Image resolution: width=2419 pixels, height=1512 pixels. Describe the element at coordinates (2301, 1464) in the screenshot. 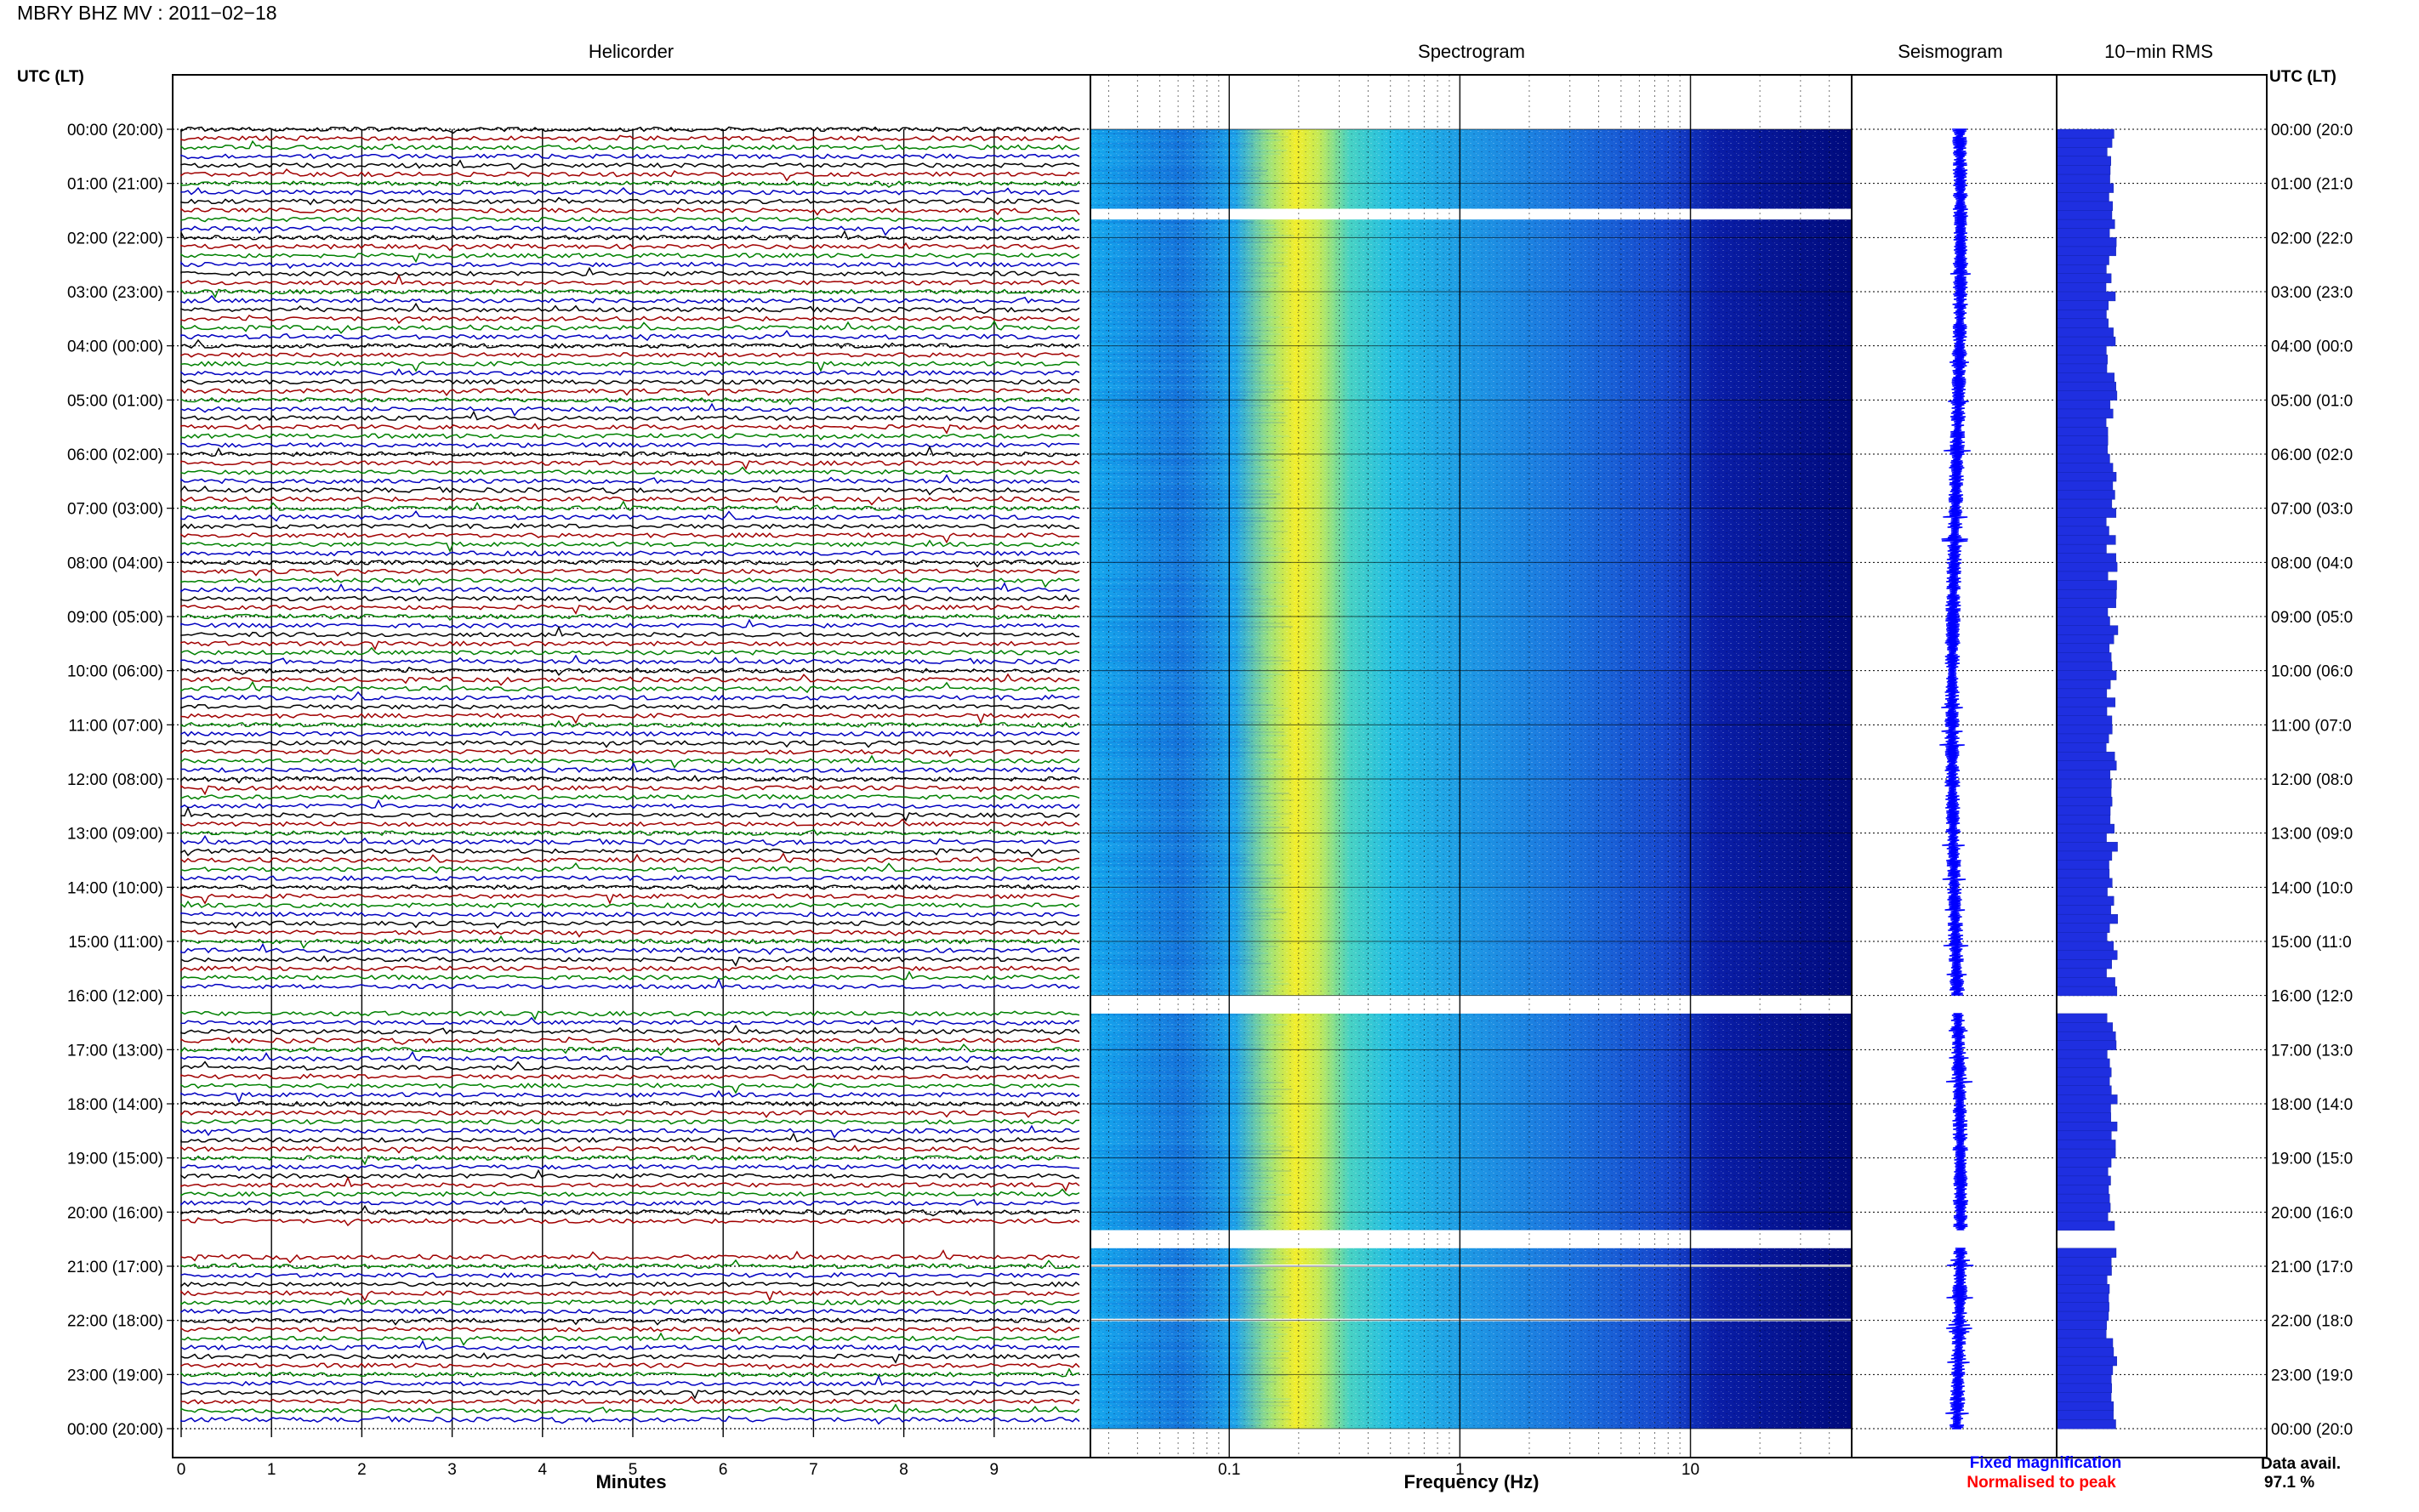

I see `data-avail-label: Data avail.` at that location.